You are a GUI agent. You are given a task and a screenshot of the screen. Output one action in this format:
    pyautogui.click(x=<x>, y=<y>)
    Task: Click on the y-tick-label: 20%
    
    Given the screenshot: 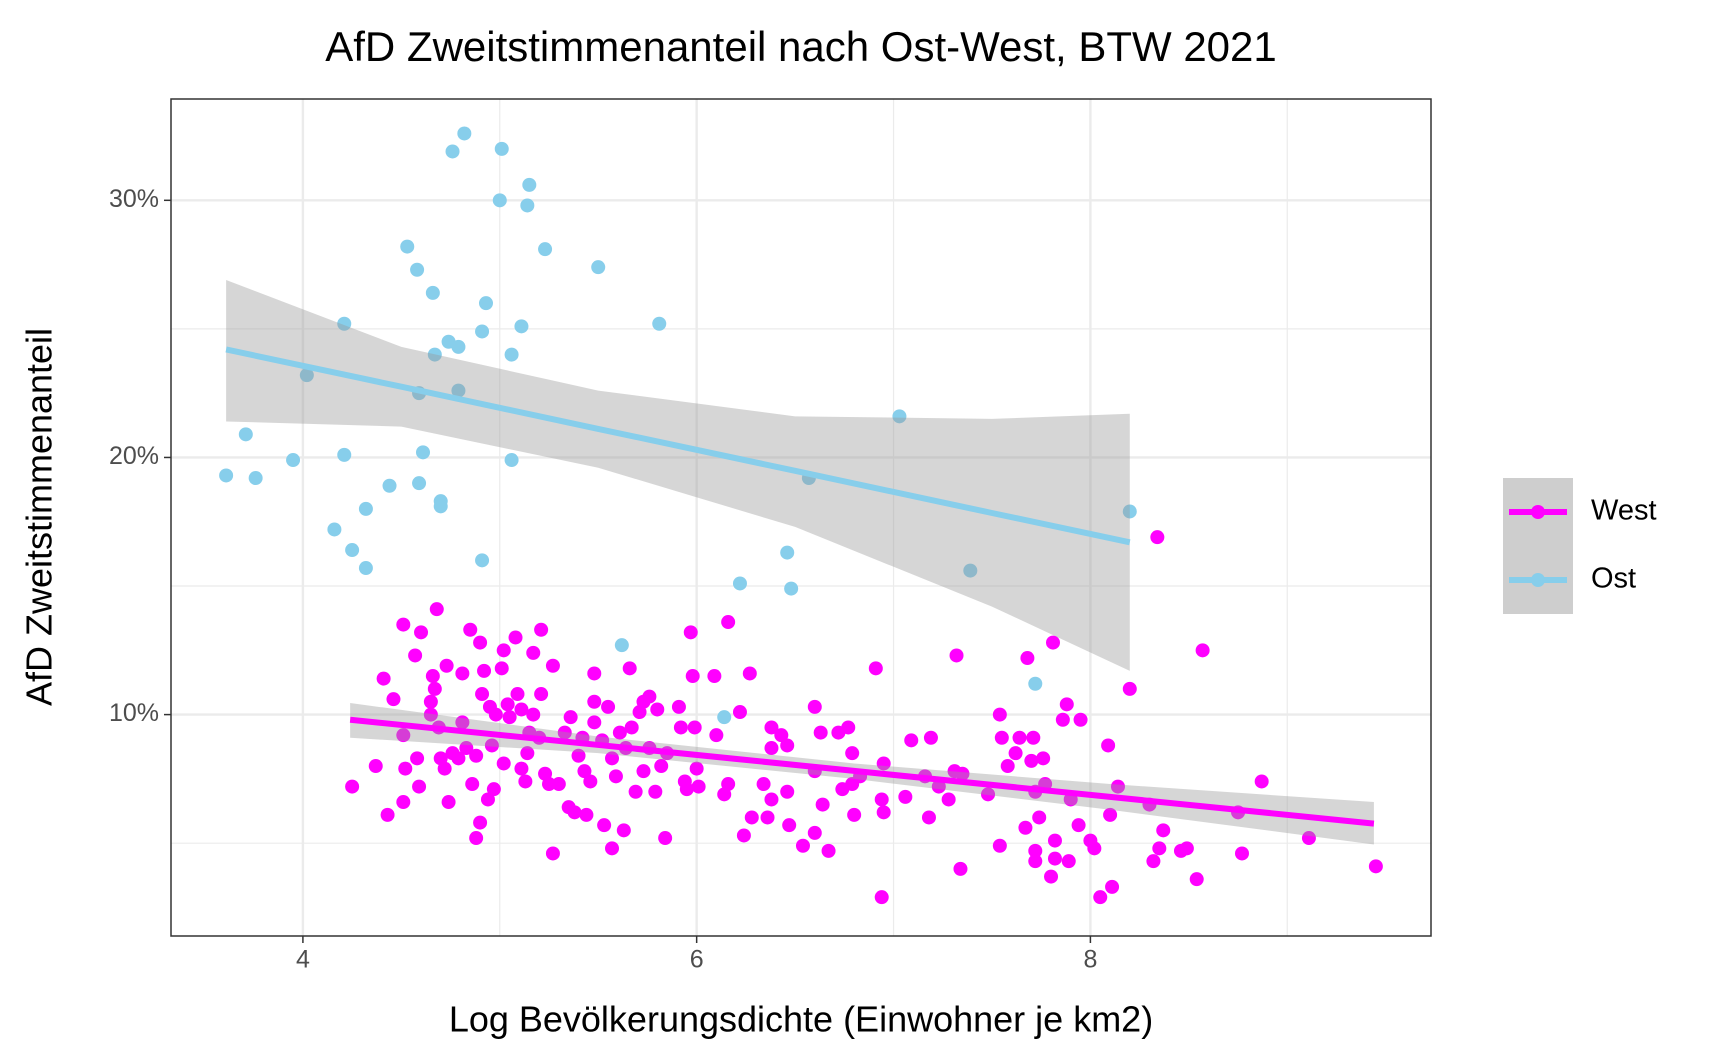 What is the action you would take?
    pyautogui.click(x=134, y=456)
    